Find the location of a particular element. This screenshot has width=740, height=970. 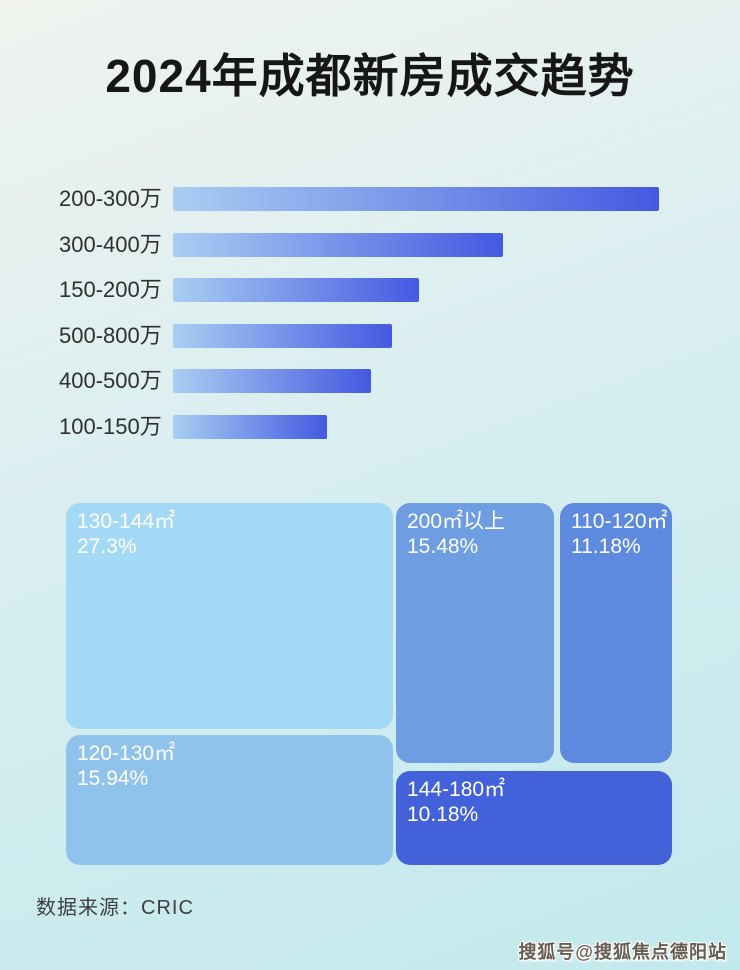

treemap-block-144-180: 144-180㎡ 10.18% is located at coordinates (534, 818).